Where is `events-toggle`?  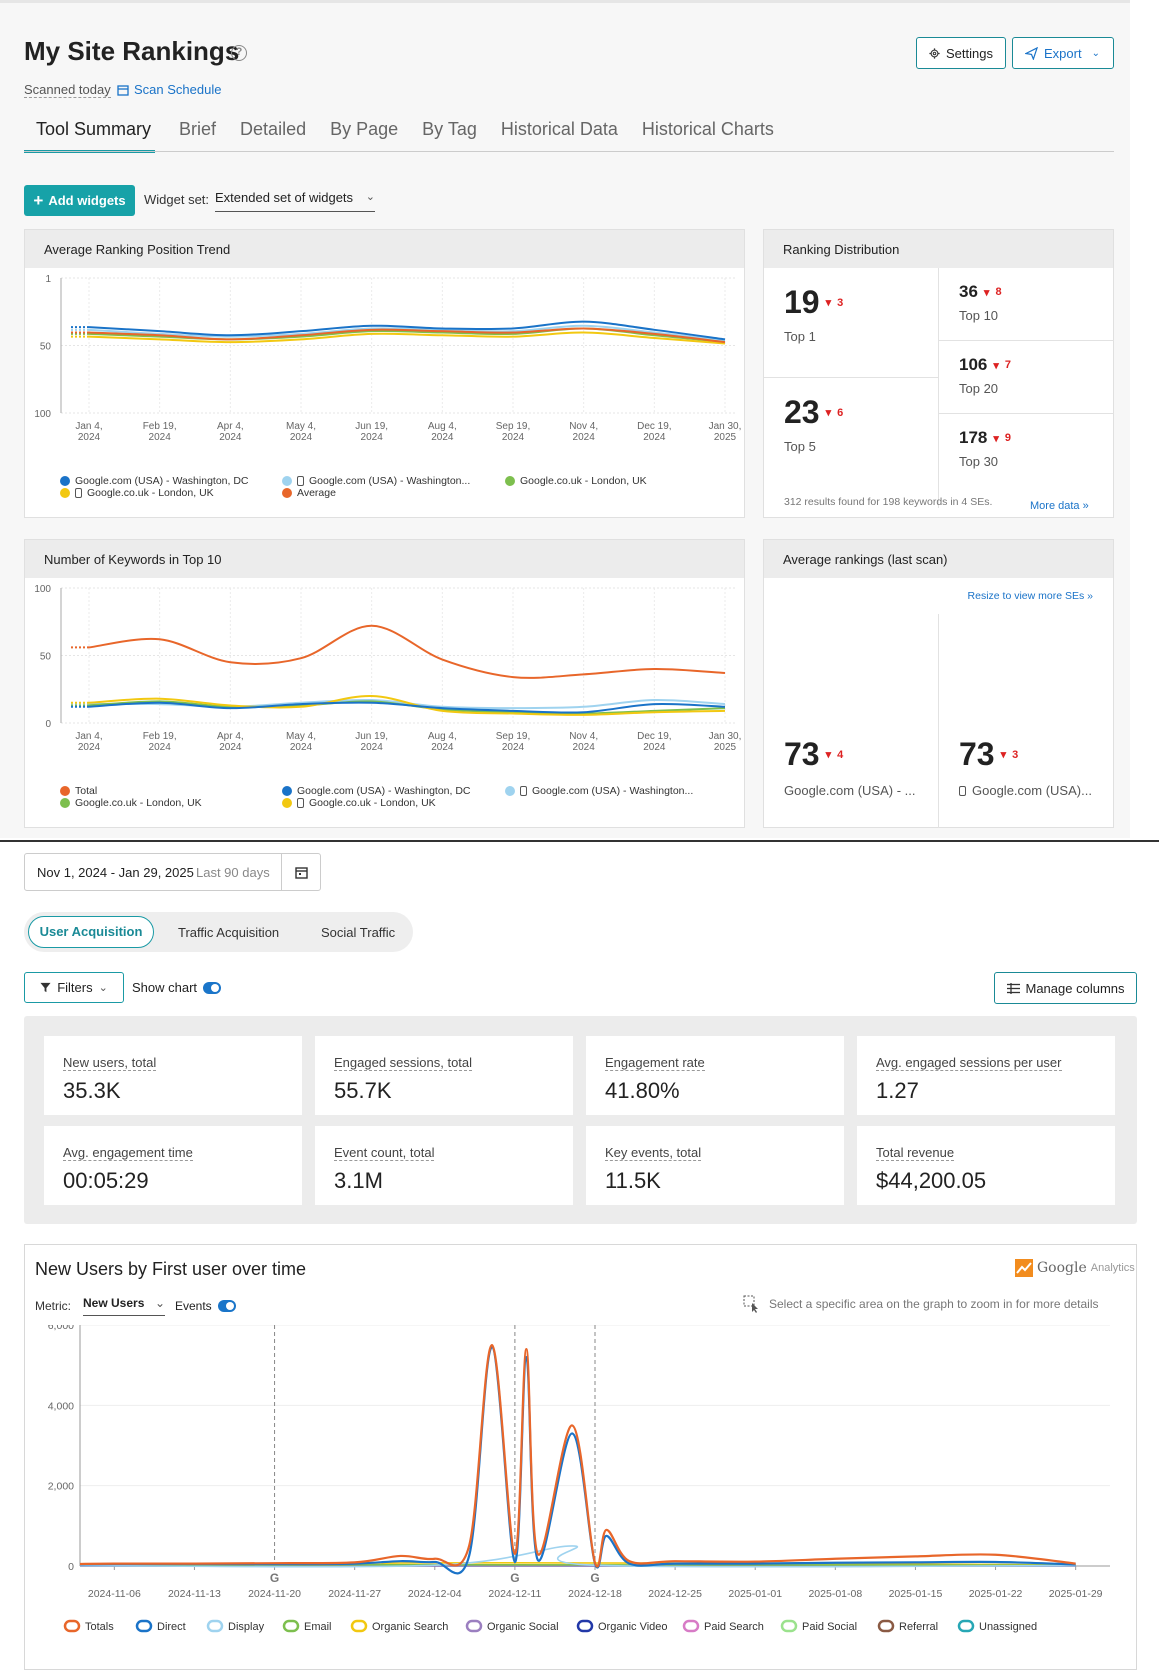 events-toggle is located at coordinates (226, 1306).